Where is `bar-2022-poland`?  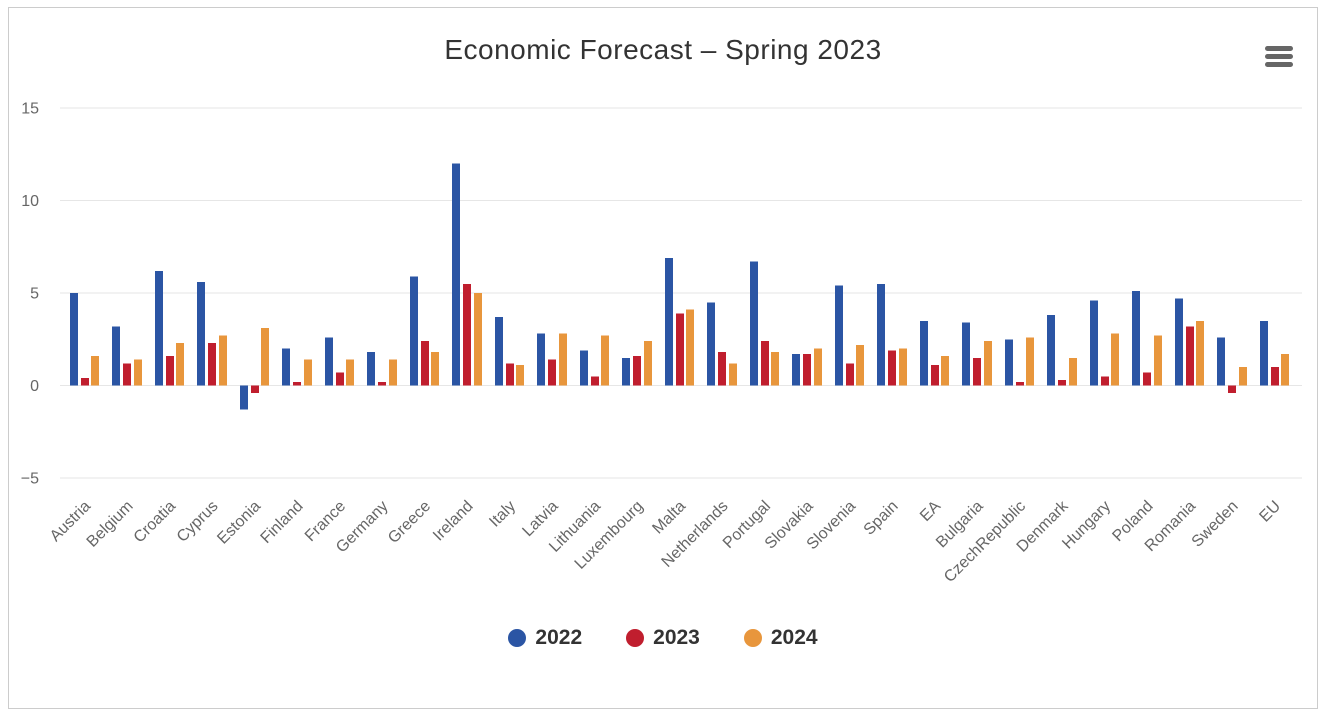
bar-2022-poland is located at coordinates (1136, 338).